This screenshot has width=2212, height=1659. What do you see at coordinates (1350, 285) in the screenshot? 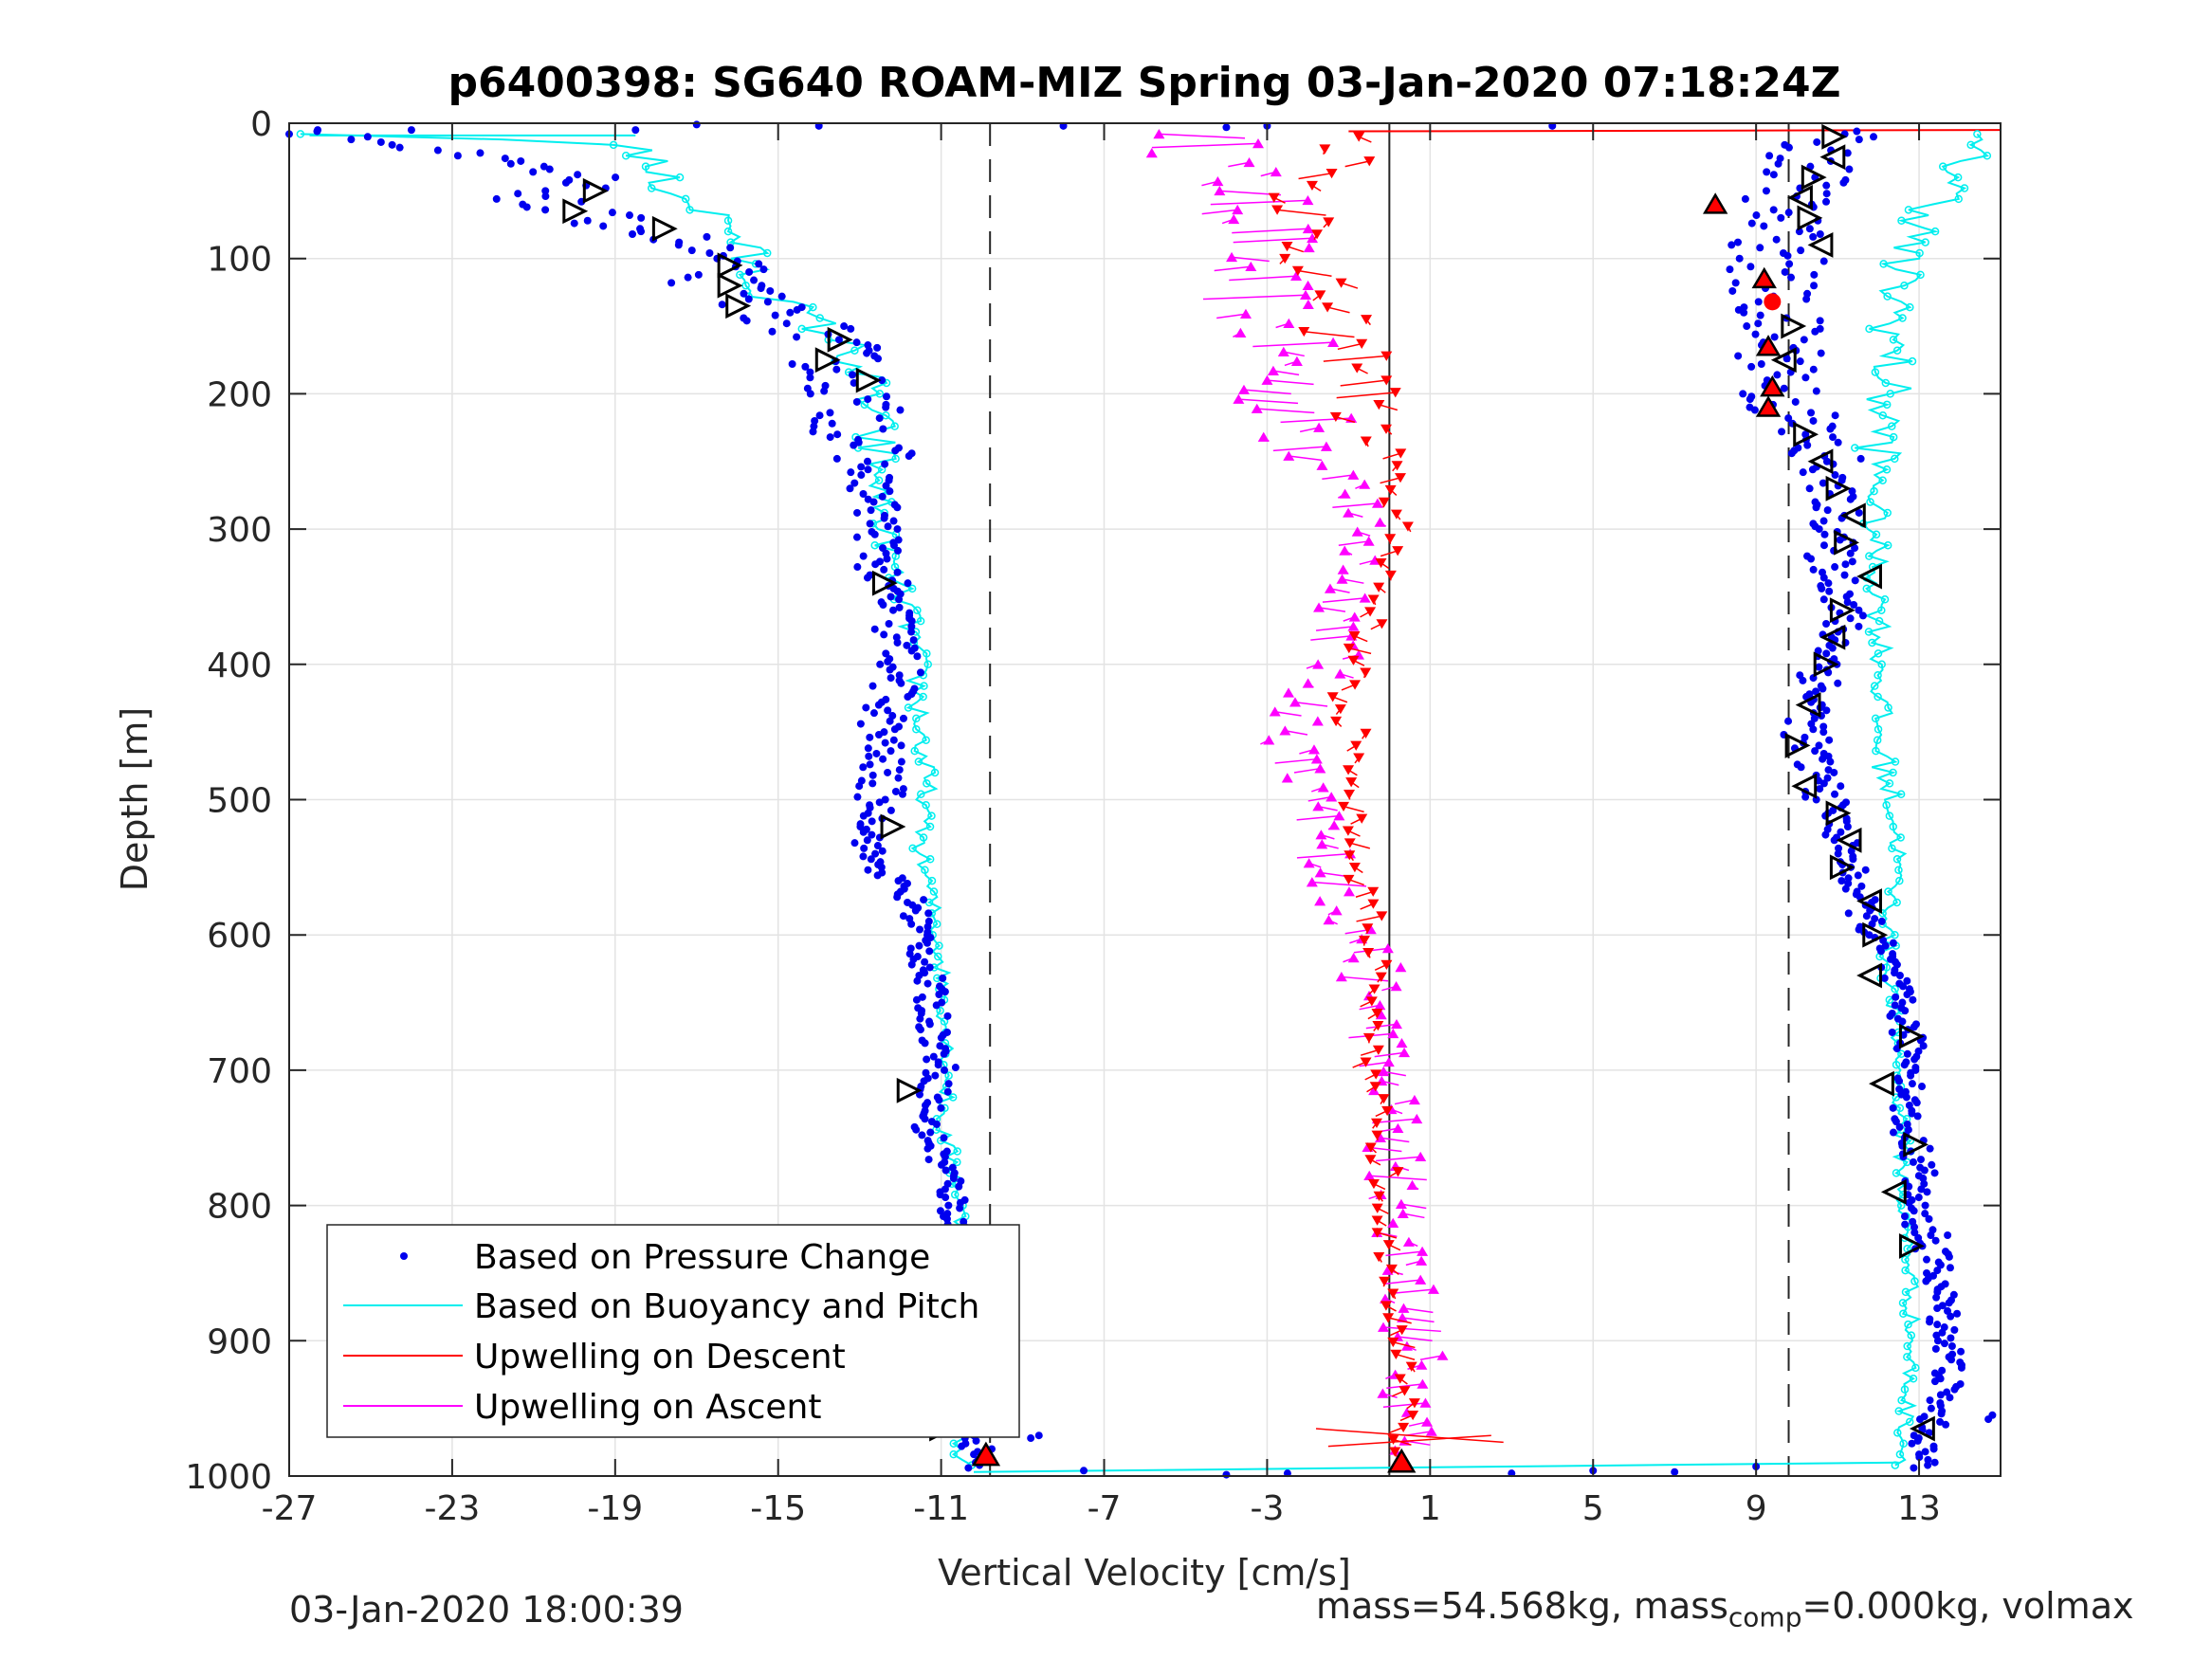
I see `descent-upwelling-segment` at bounding box center [1350, 285].